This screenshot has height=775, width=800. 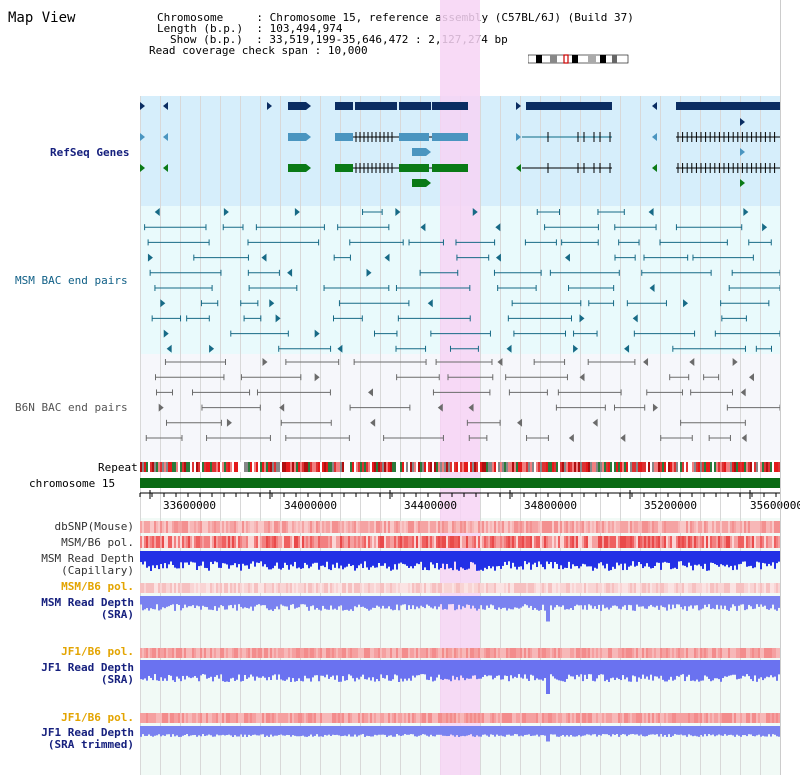 What do you see at coordinates (376, 106) in the screenshot?
I see `gene-block` at bounding box center [376, 106].